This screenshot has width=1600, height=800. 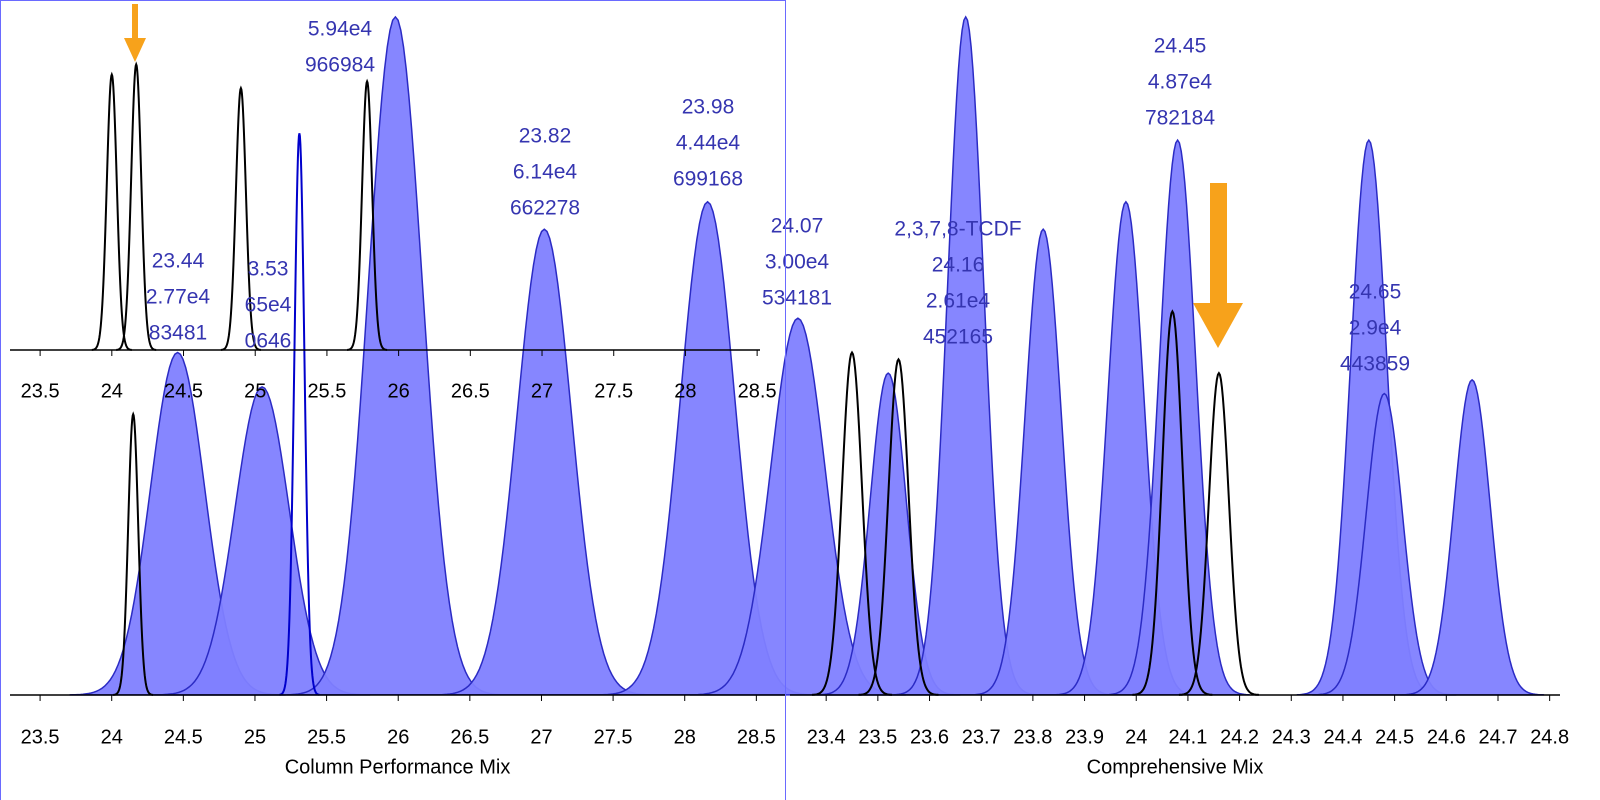 I want to click on annotation-line: 24.16, so click(x=958, y=265).